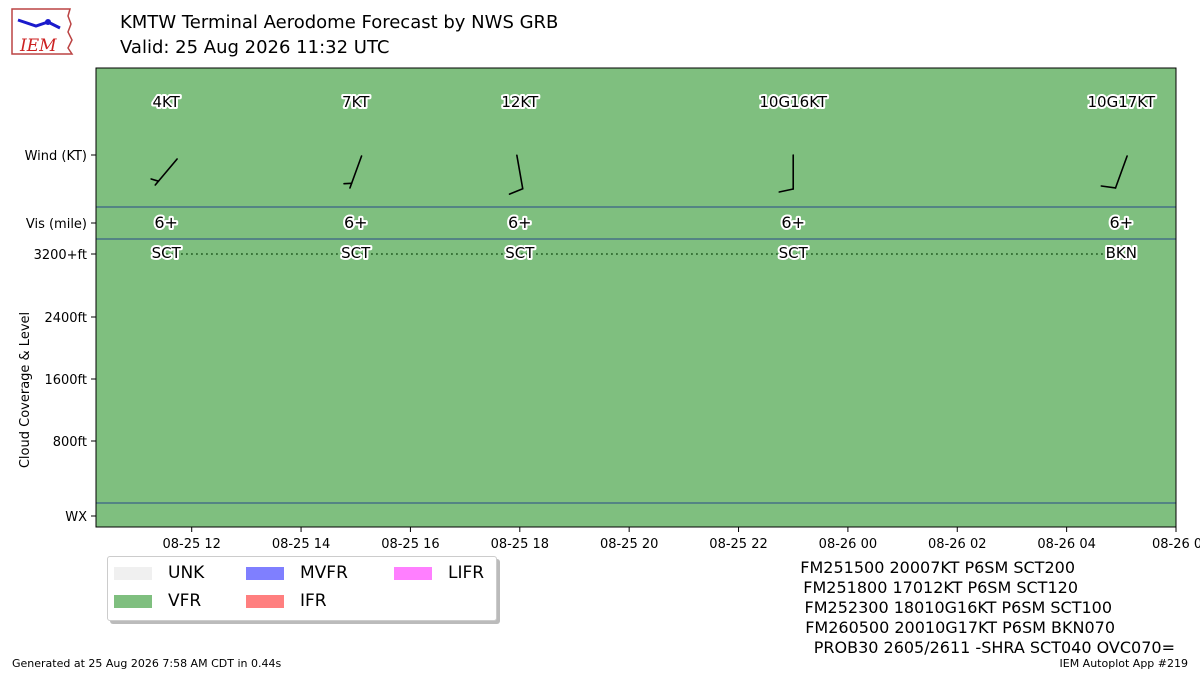  Describe the element at coordinates (1066, 544) in the screenshot. I see `x-tick-label: 08-26 04` at that location.